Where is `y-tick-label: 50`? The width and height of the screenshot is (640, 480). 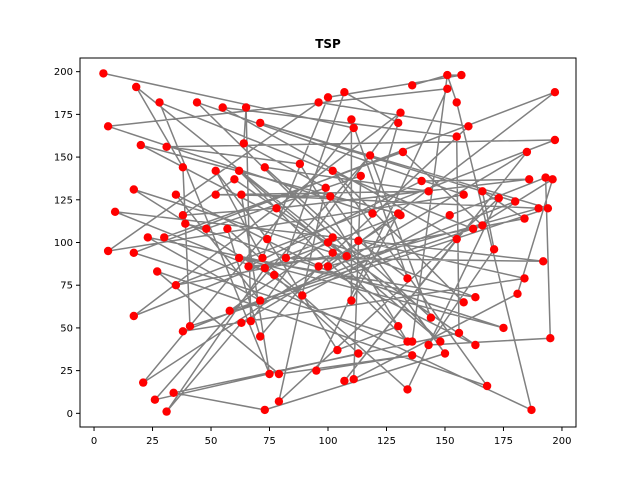
y-tick-label: 50 is located at coordinates (66, 328).